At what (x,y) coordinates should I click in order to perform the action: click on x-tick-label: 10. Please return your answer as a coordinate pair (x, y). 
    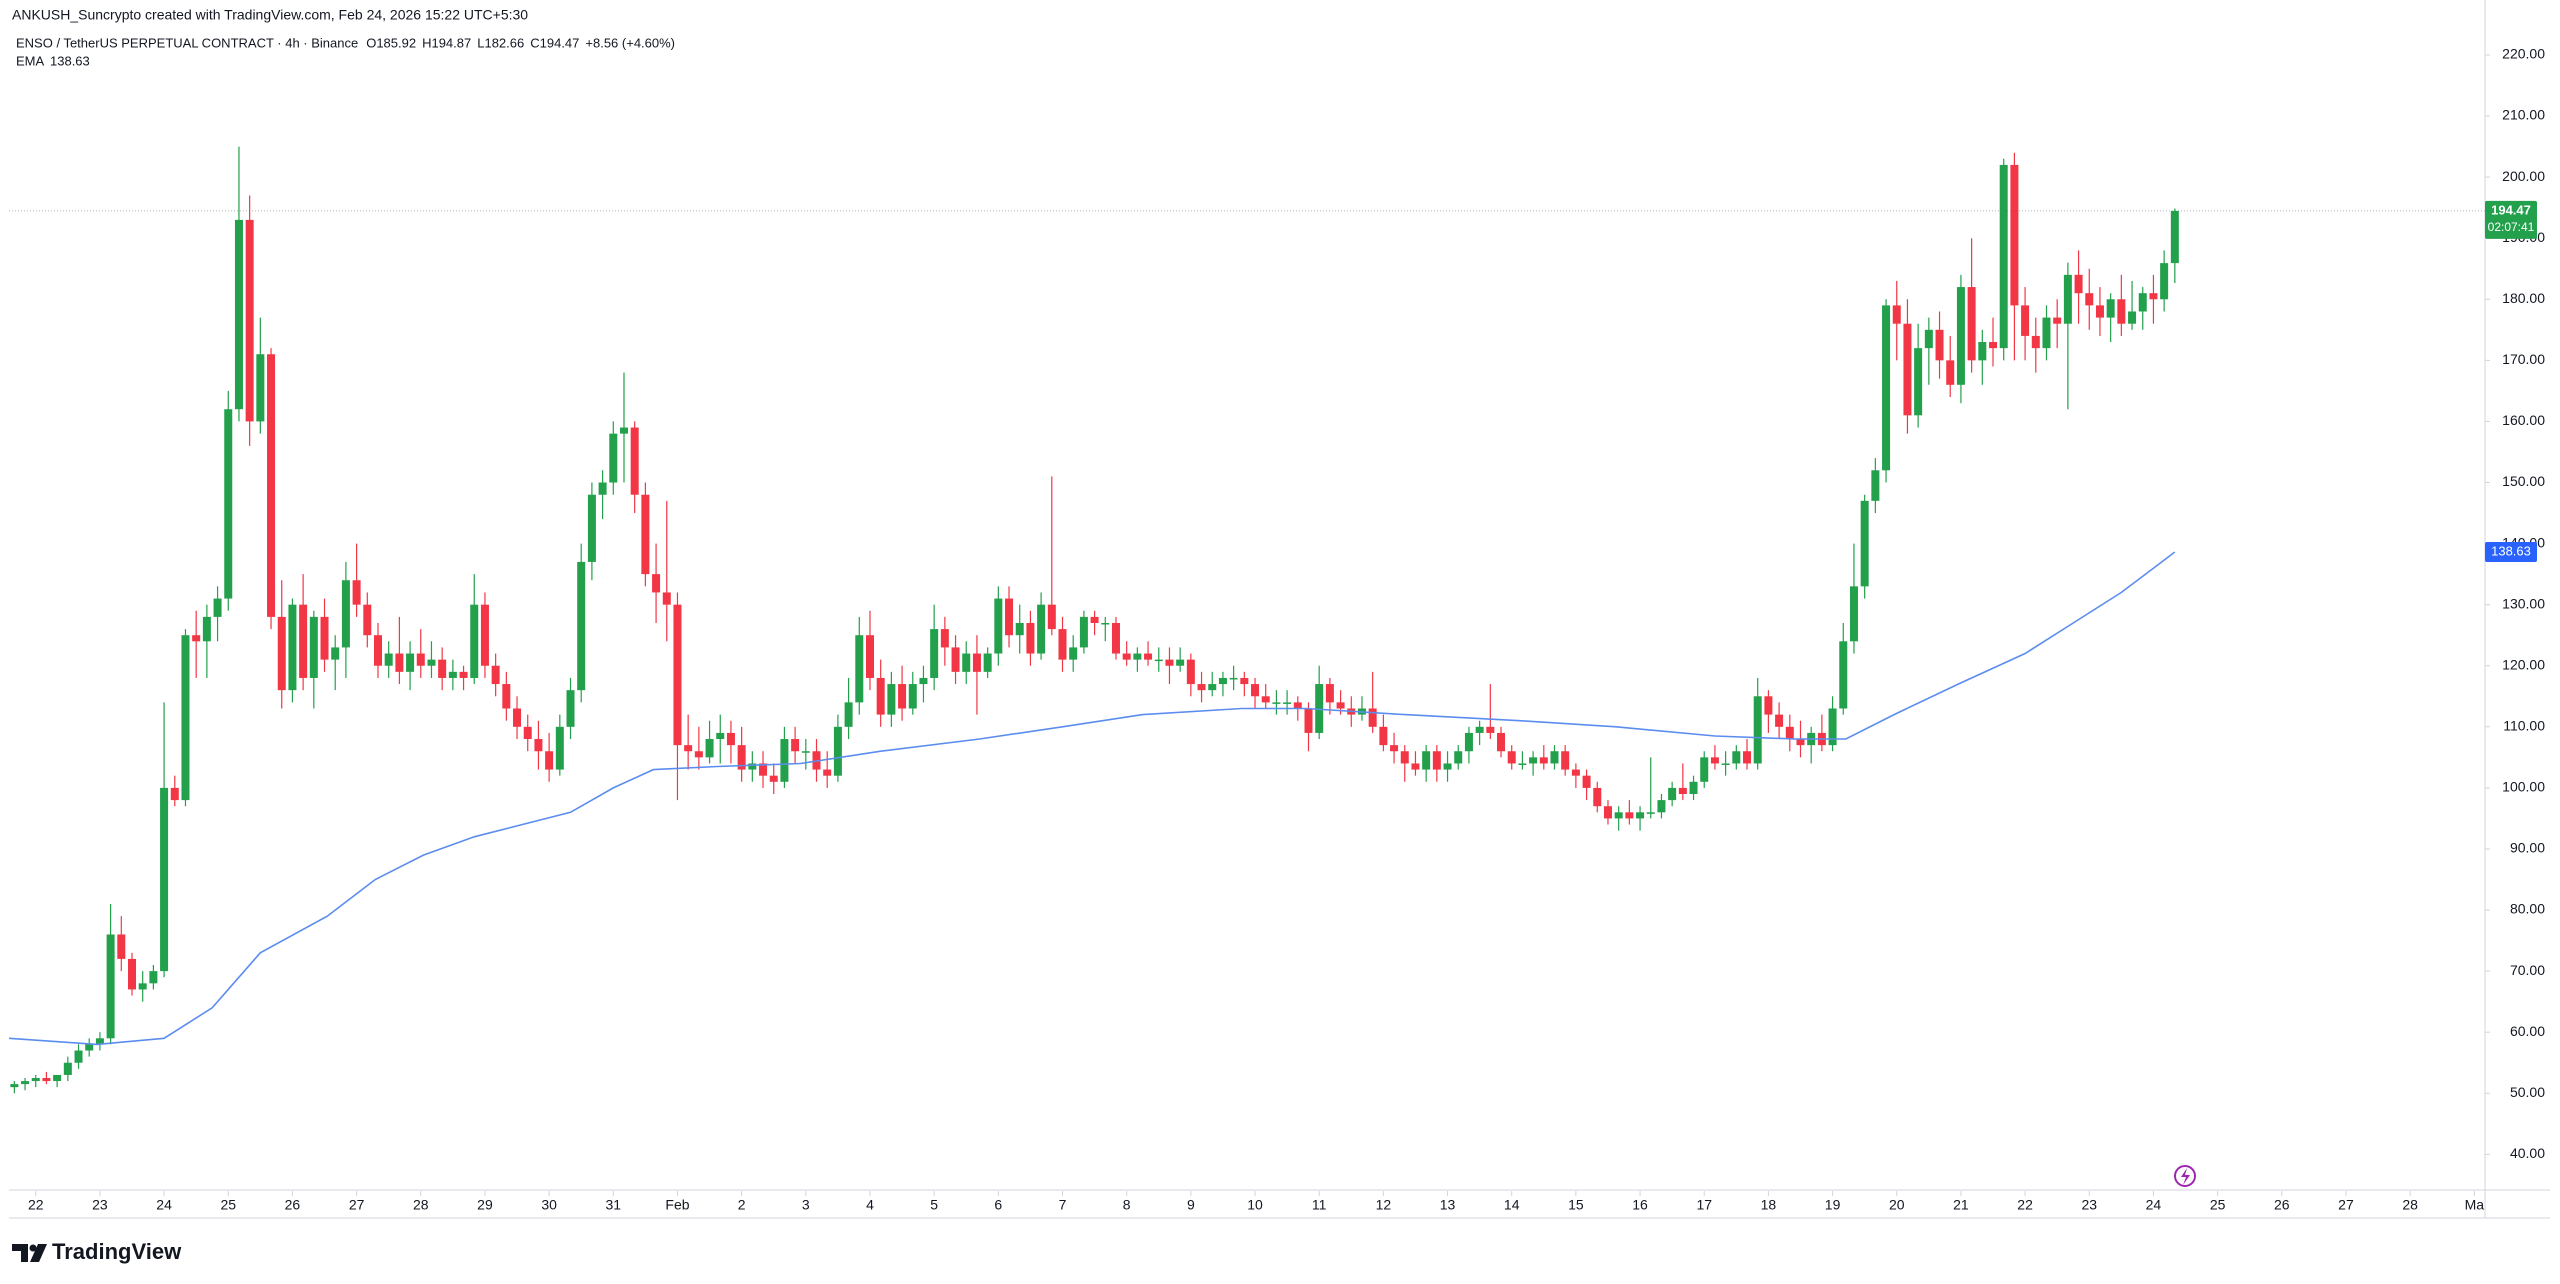
    Looking at the image, I should click on (1255, 1205).